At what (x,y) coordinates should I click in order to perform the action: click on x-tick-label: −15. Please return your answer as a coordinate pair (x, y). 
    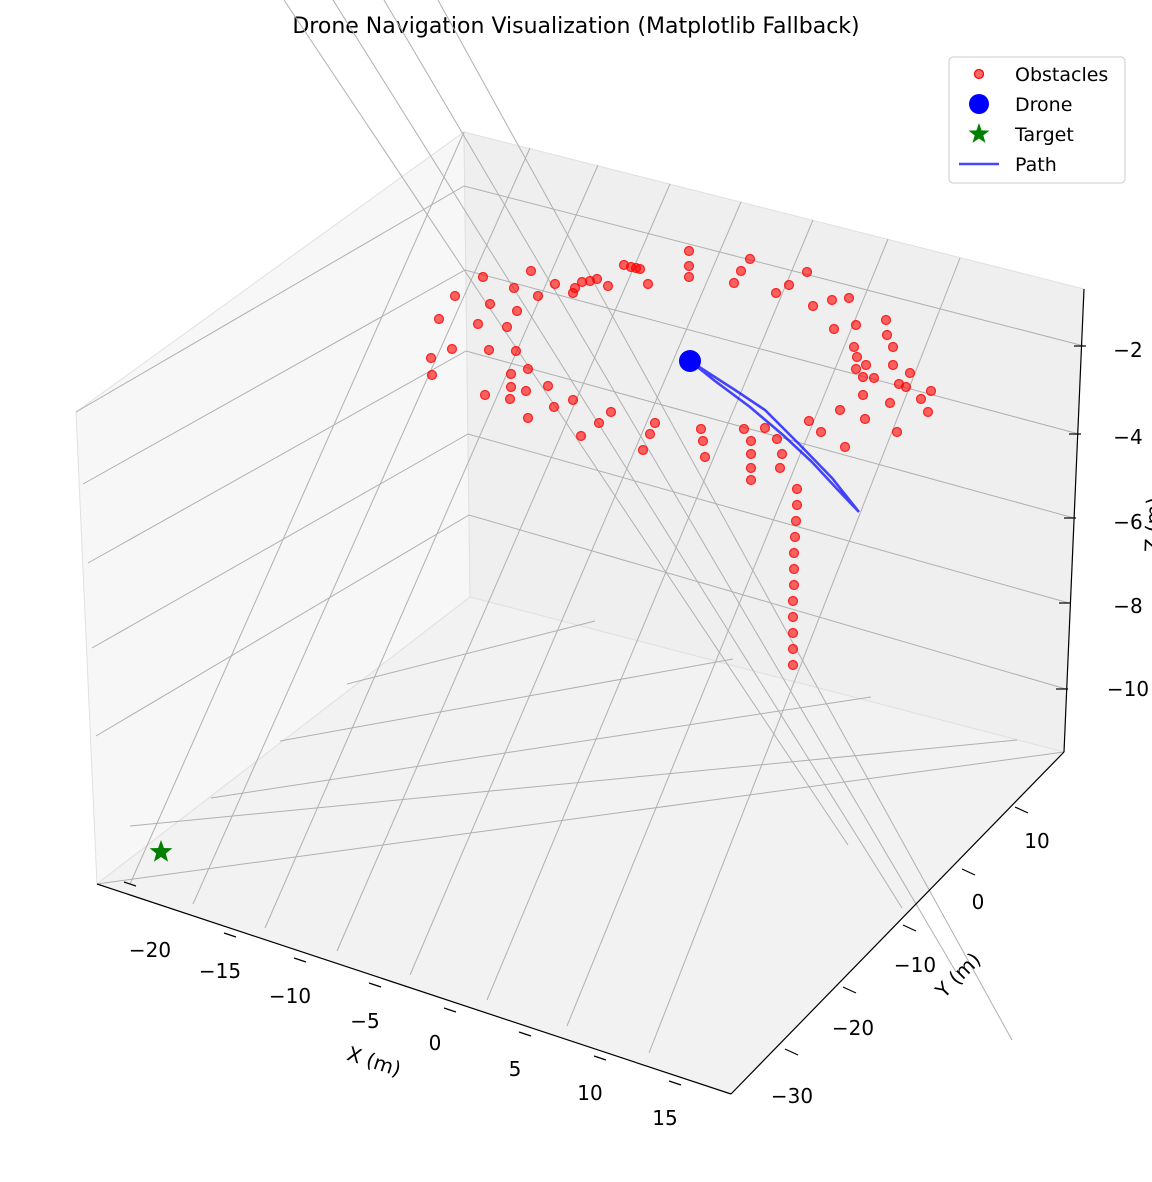
    Looking at the image, I should click on (220, 971).